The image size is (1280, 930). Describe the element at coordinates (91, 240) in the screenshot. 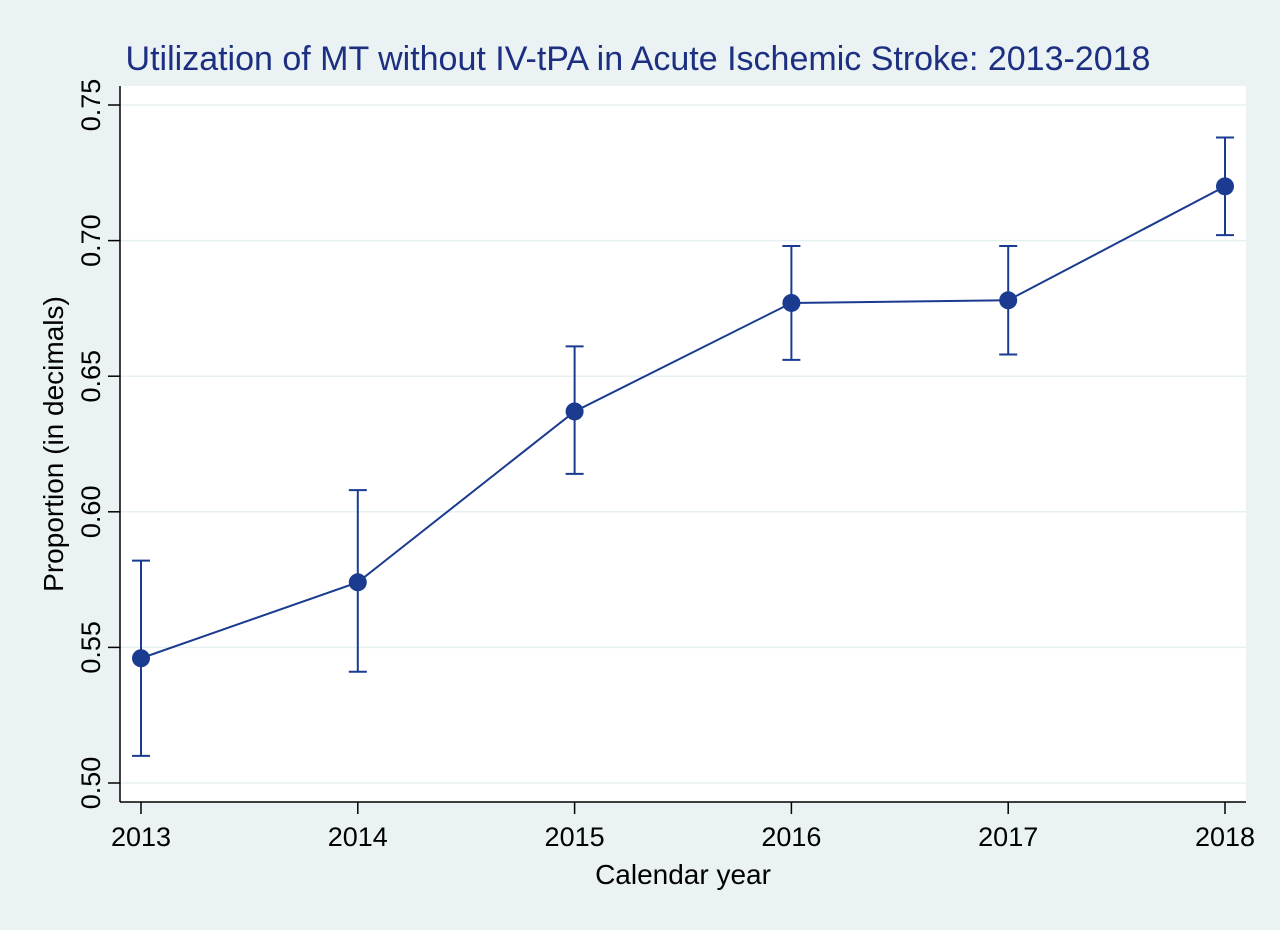

I see `y-tick-label: 0.70` at that location.